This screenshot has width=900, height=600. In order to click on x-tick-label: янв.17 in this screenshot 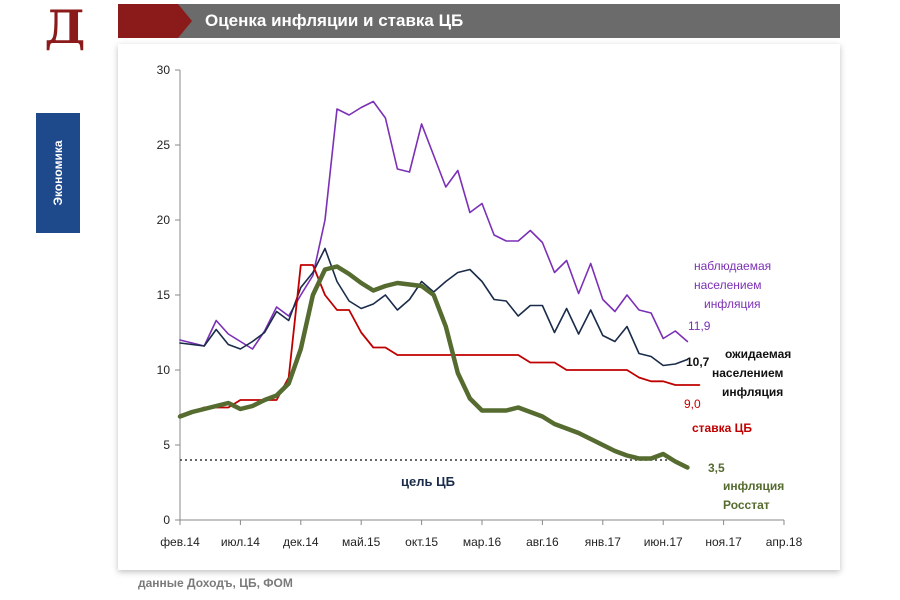, I will do `click(603, 542)`.